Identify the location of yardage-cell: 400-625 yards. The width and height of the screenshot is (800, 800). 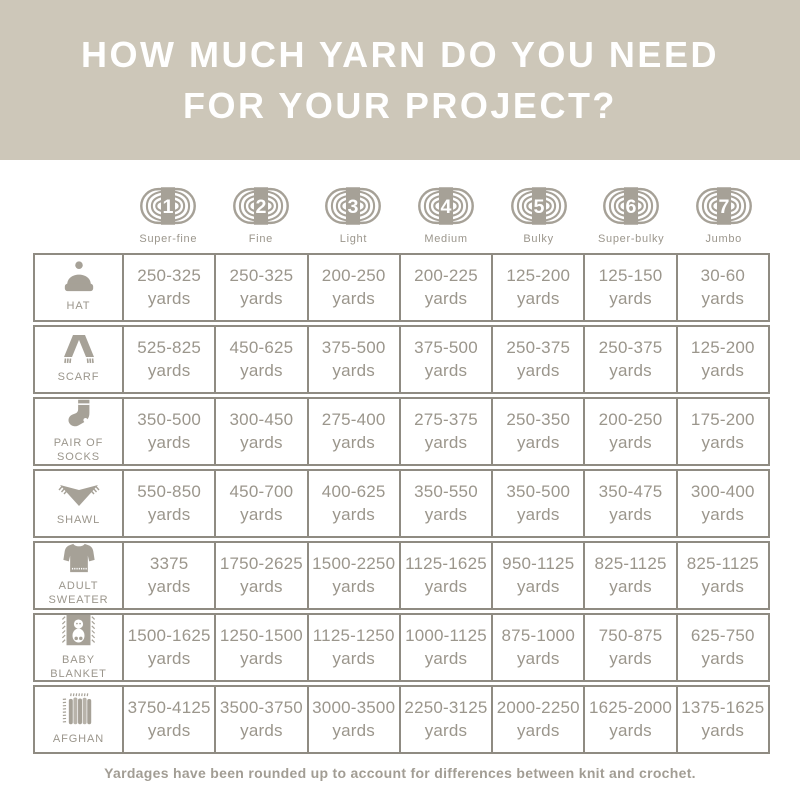
(352, 503).